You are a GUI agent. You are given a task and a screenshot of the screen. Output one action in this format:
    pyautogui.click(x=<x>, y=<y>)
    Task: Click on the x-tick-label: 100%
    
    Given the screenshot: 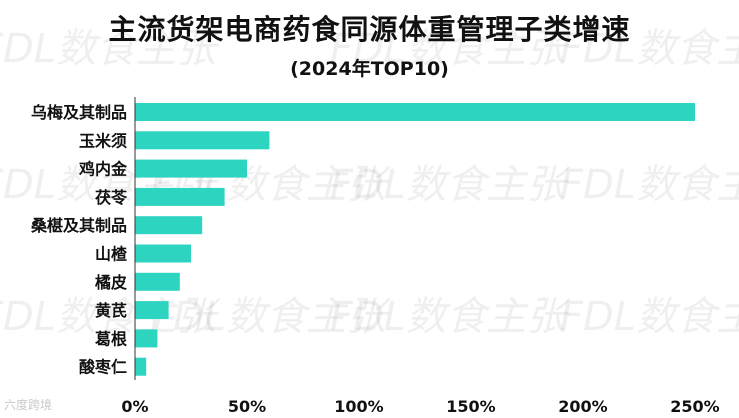 What is the action you would take?
    pyautogui.click(x=358, y=406)
    